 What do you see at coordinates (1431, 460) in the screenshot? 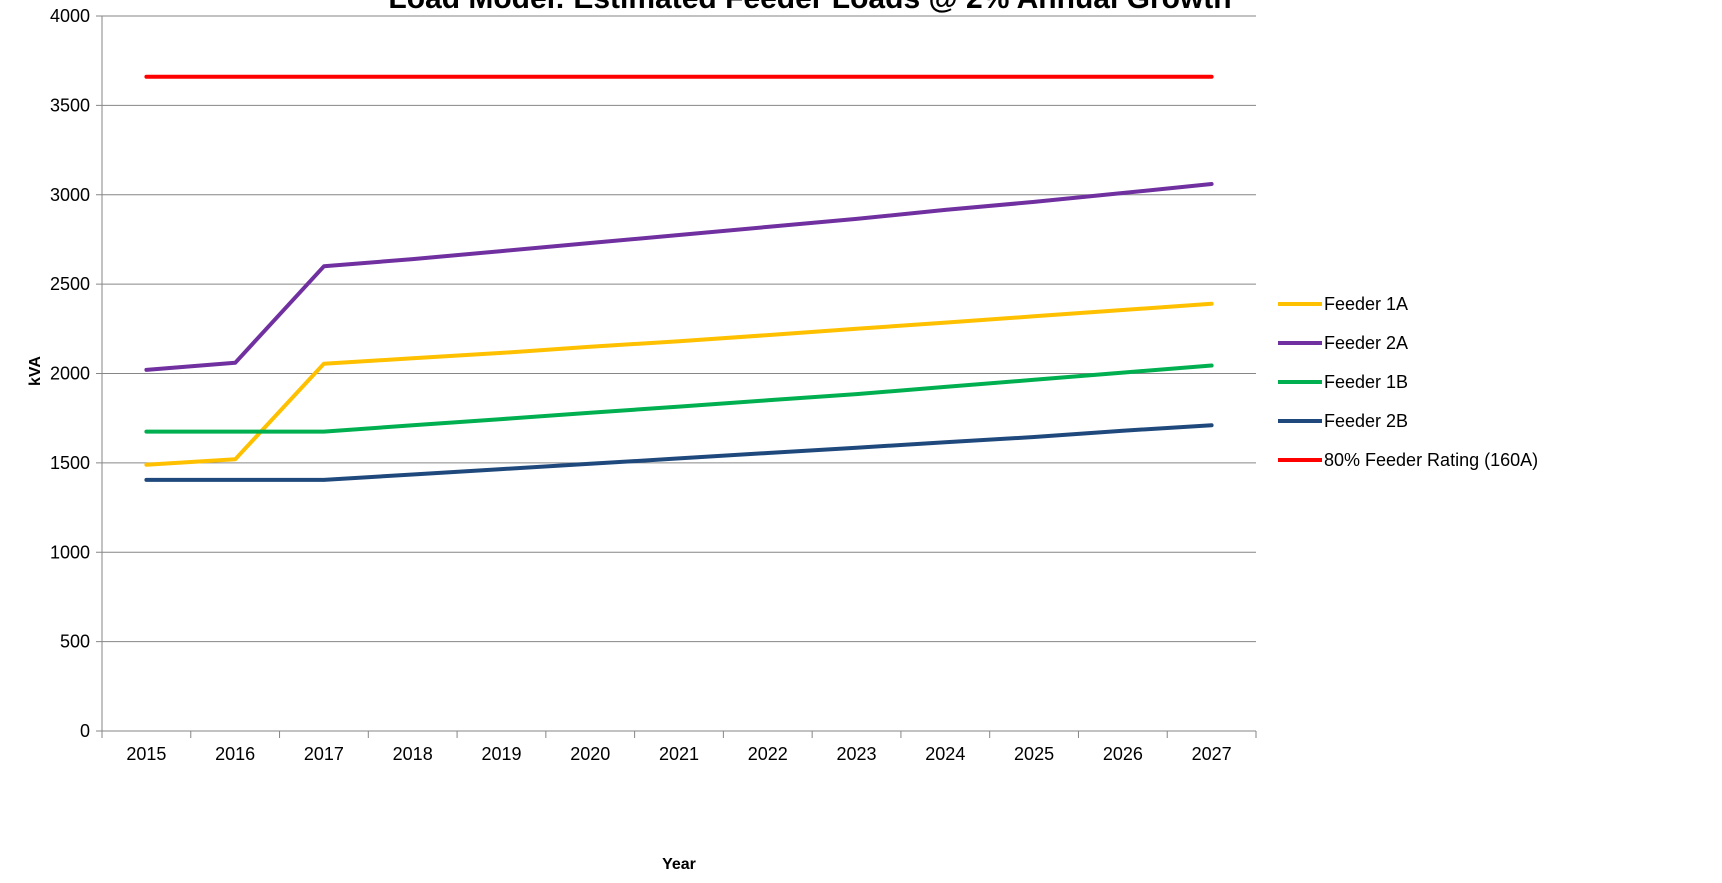
I see `legend-label: 80% Feeder Rating (160A)` at bounding box center [1431, 460].